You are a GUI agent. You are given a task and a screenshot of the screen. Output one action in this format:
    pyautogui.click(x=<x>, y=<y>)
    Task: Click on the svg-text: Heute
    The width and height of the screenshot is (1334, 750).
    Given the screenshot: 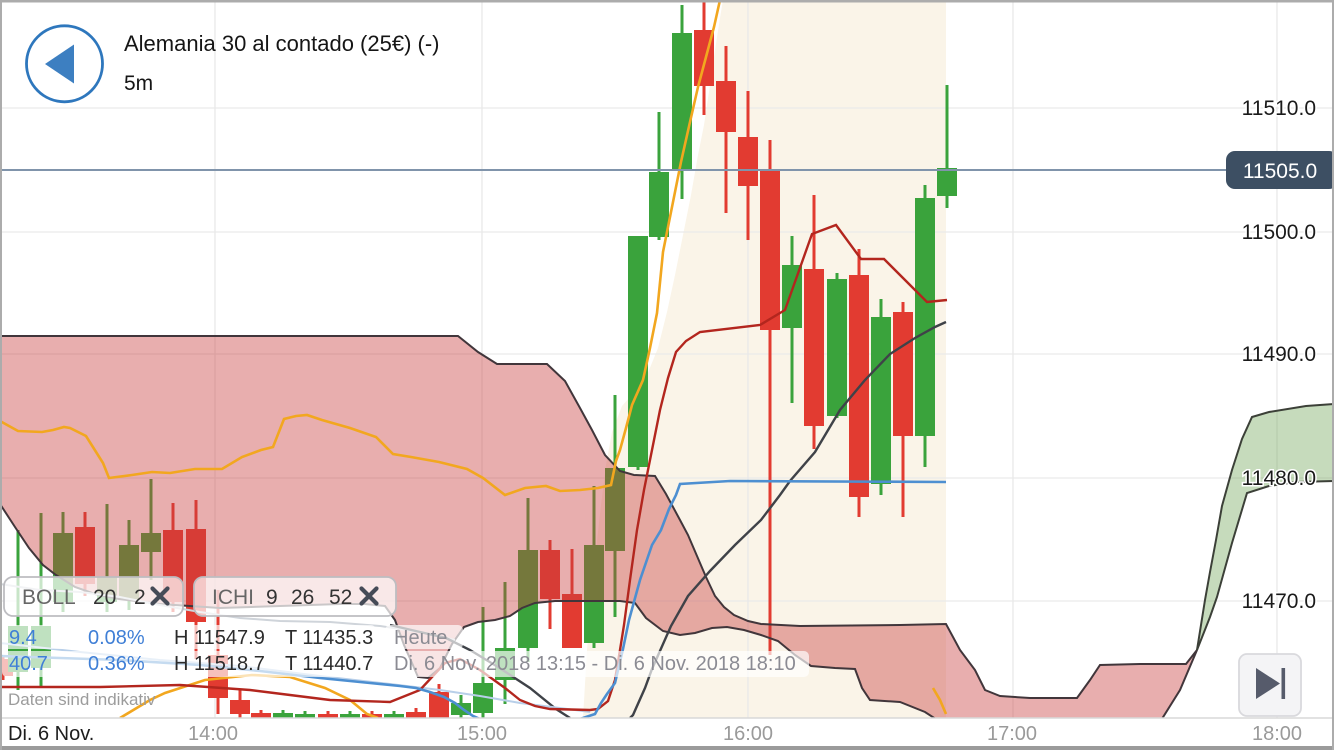 What is the action you would take?
    pyautogui.click(x=420, y=638)
    